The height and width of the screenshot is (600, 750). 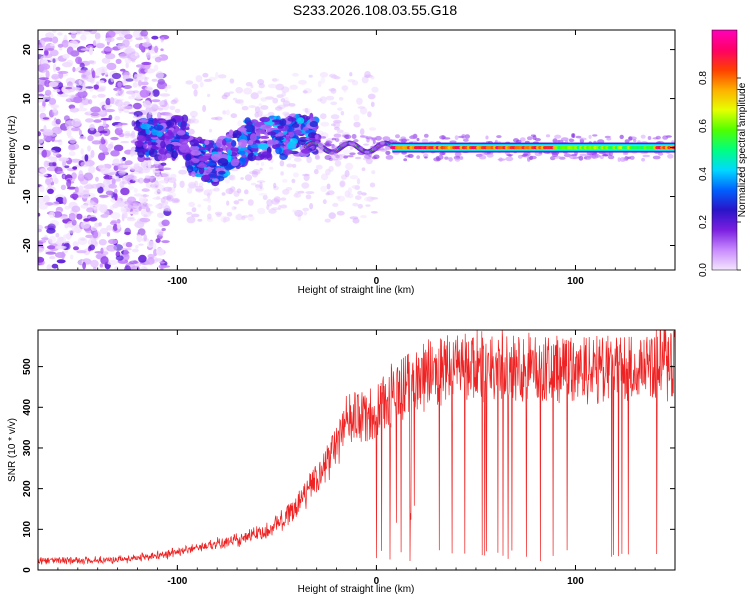 I want to click on colorbar-ticks: 0.0 0.2 0.4 0.6 0.8, so click(x=719, y=174).